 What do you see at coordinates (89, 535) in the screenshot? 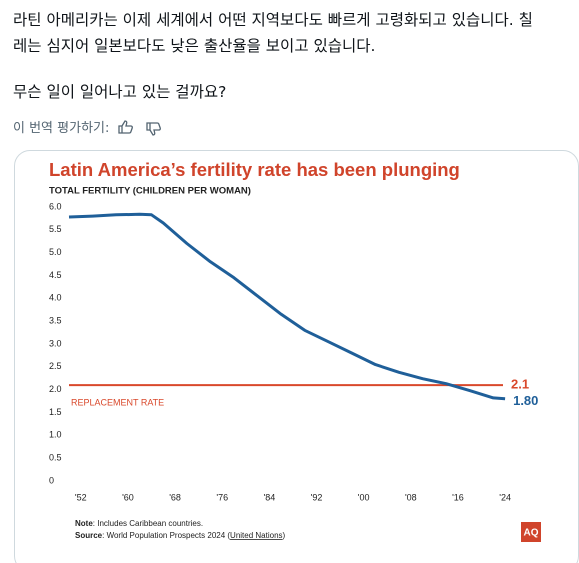
I see `source-label: Source` at bounding box center [89, 535].